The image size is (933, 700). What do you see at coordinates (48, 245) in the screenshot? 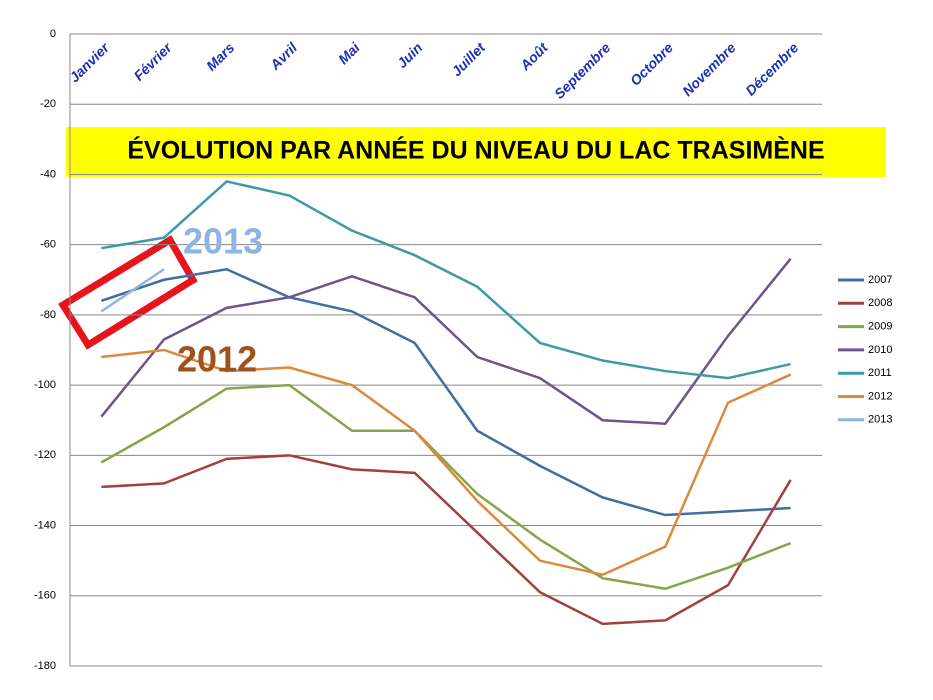
I see `y-tick-label: -60` at bounding box center [48, 245].